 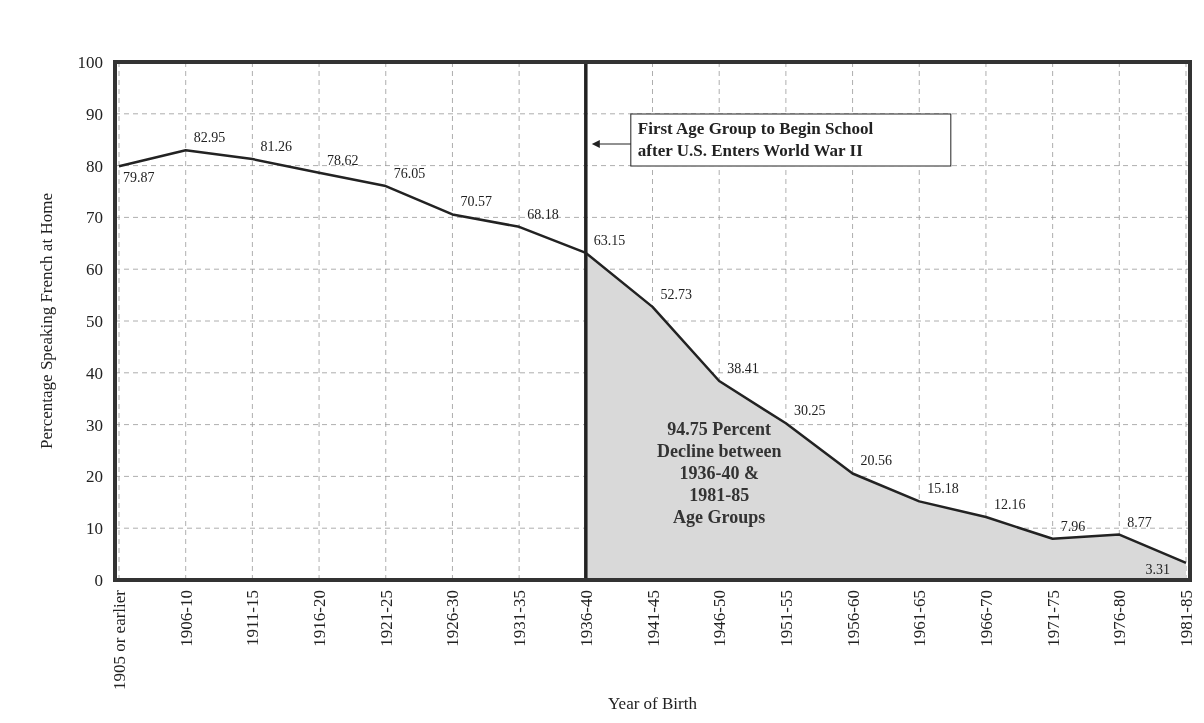 I want to click on x-tick-label: 1911-15, so click(x=253, y=618).